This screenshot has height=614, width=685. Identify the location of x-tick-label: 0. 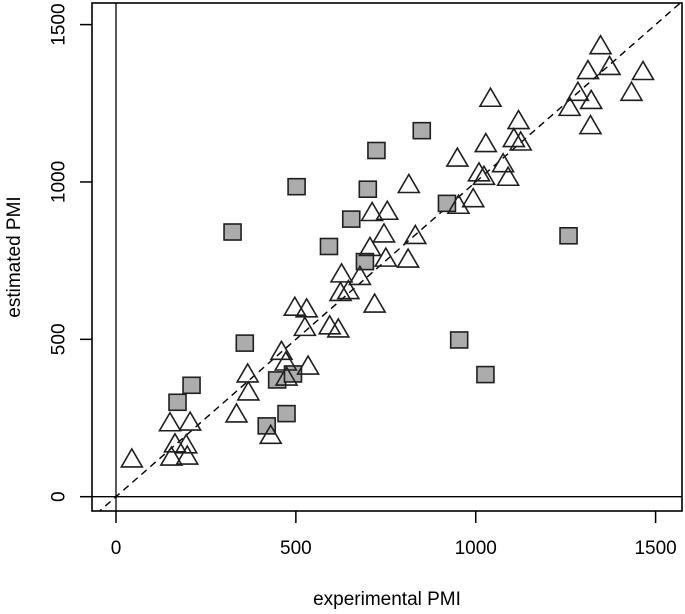
(116, 548).